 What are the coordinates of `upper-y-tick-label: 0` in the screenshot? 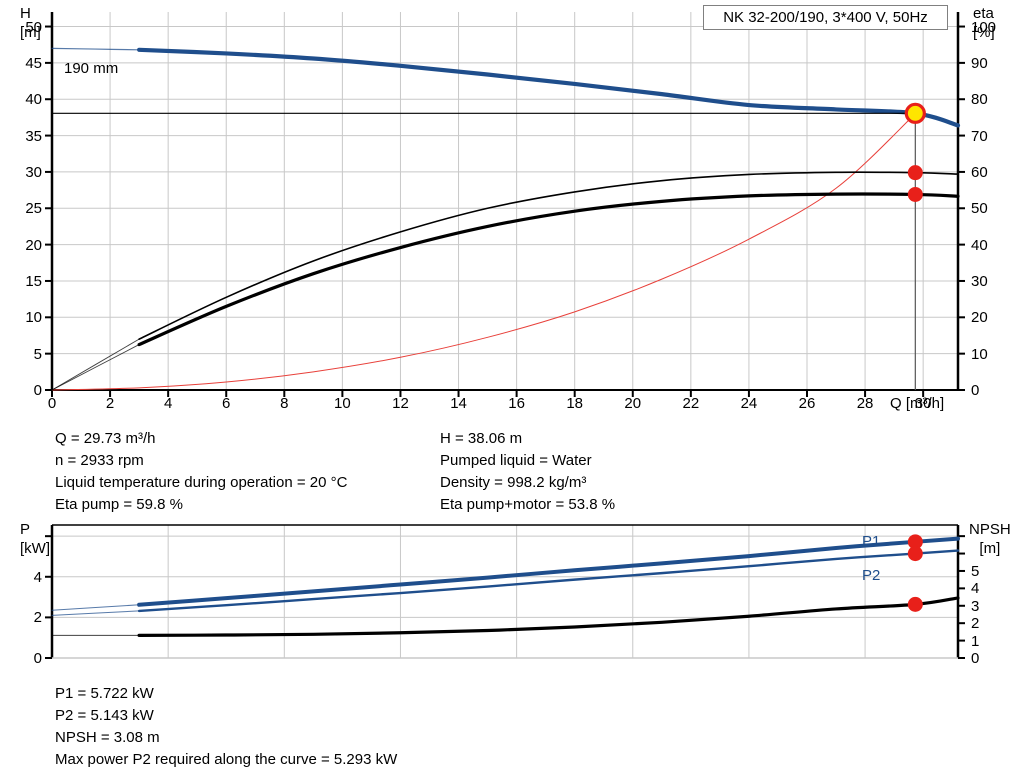 It's located at (37, 390).